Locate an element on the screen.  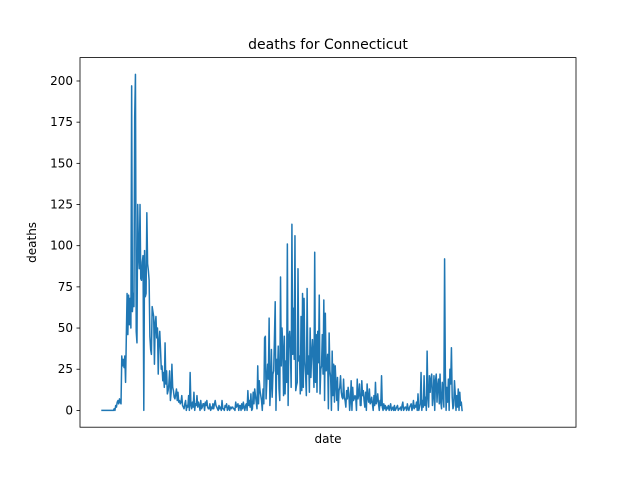
y-tick-label: 0 is located at coordinates (69, 410).